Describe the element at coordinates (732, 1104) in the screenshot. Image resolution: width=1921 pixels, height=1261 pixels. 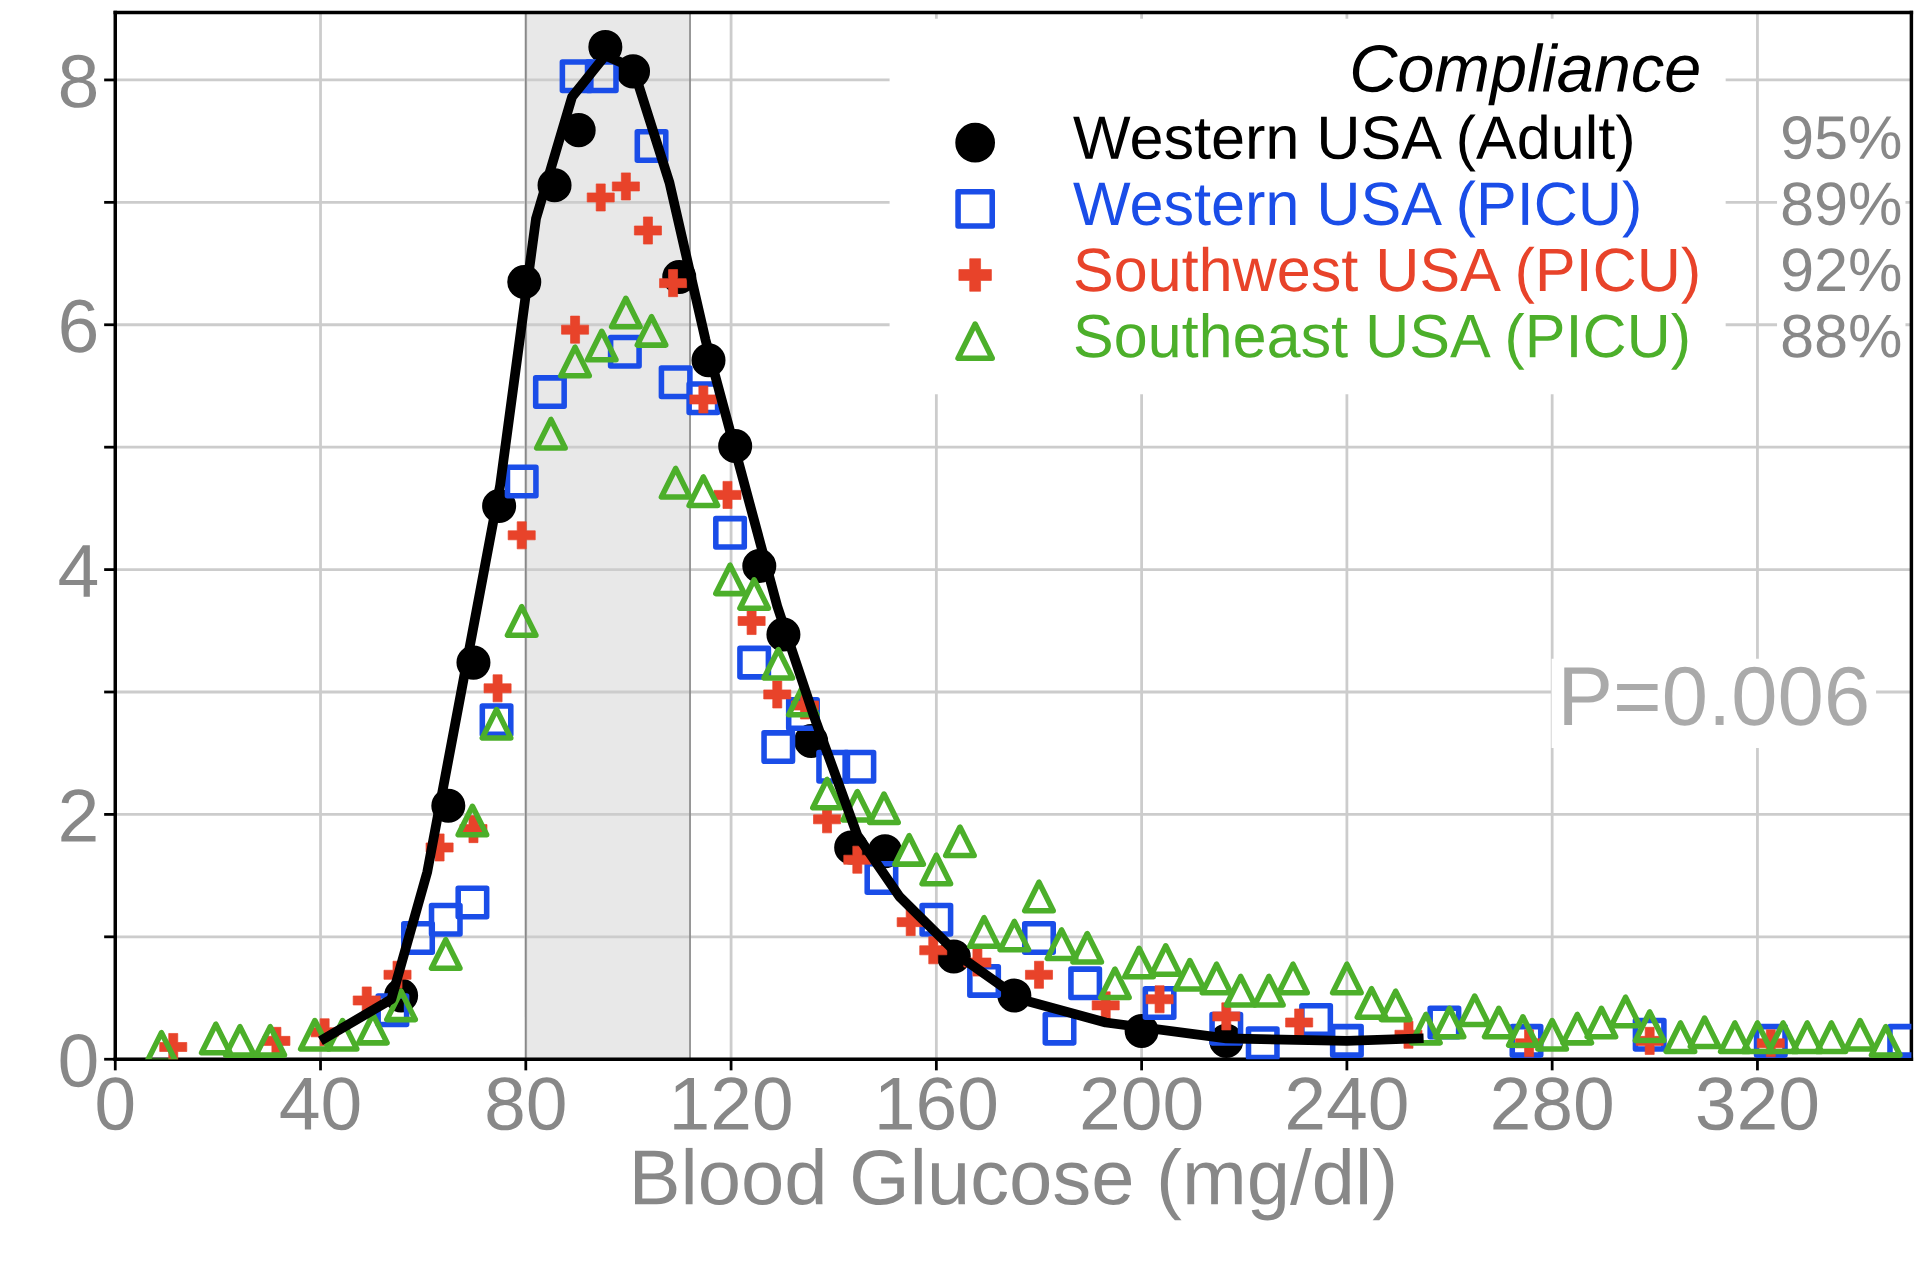
I see `x-tick-label: 120` at that location.